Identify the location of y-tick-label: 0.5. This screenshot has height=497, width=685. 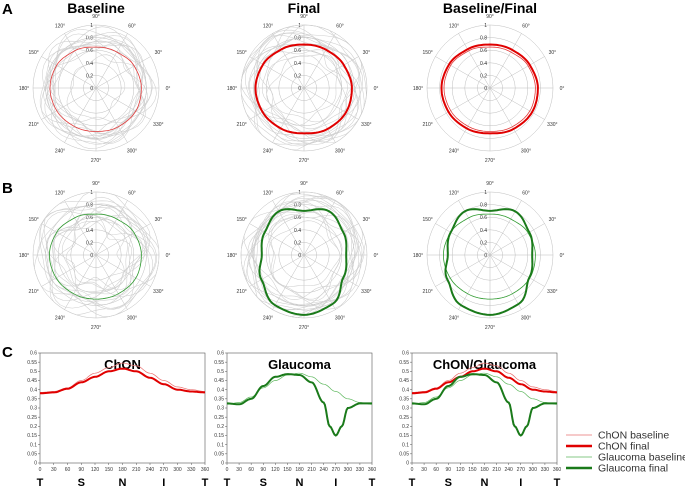
(405, 372).